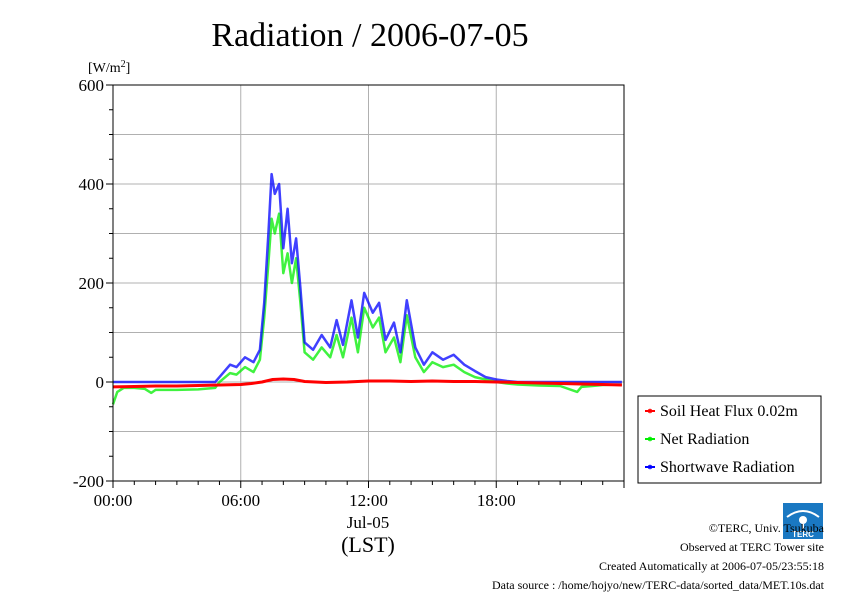 The image size is (842, 595). What do you see at coordinates (92, 184) in the screenshot?
I see `y-tick-label: 400` at bounding box center [92, 184].